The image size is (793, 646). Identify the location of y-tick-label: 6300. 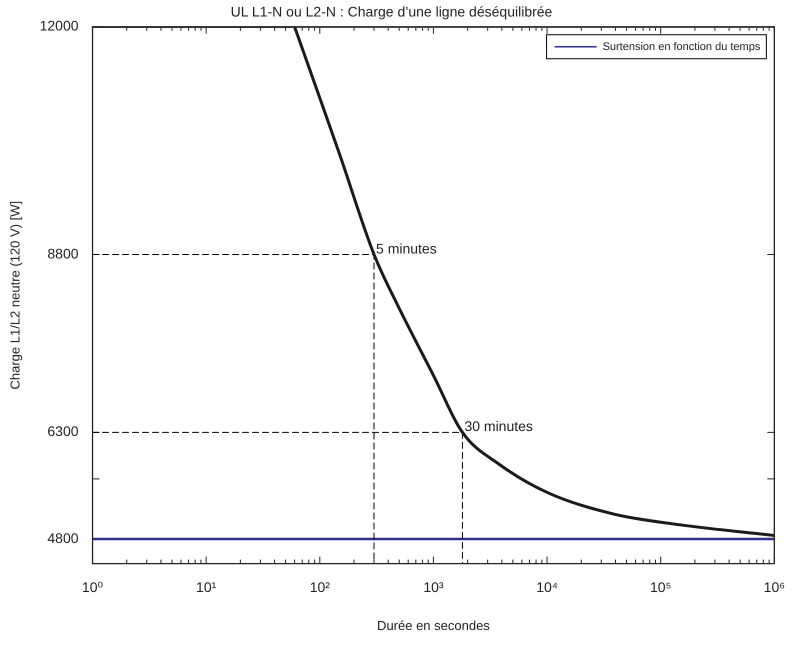
(63, 431).